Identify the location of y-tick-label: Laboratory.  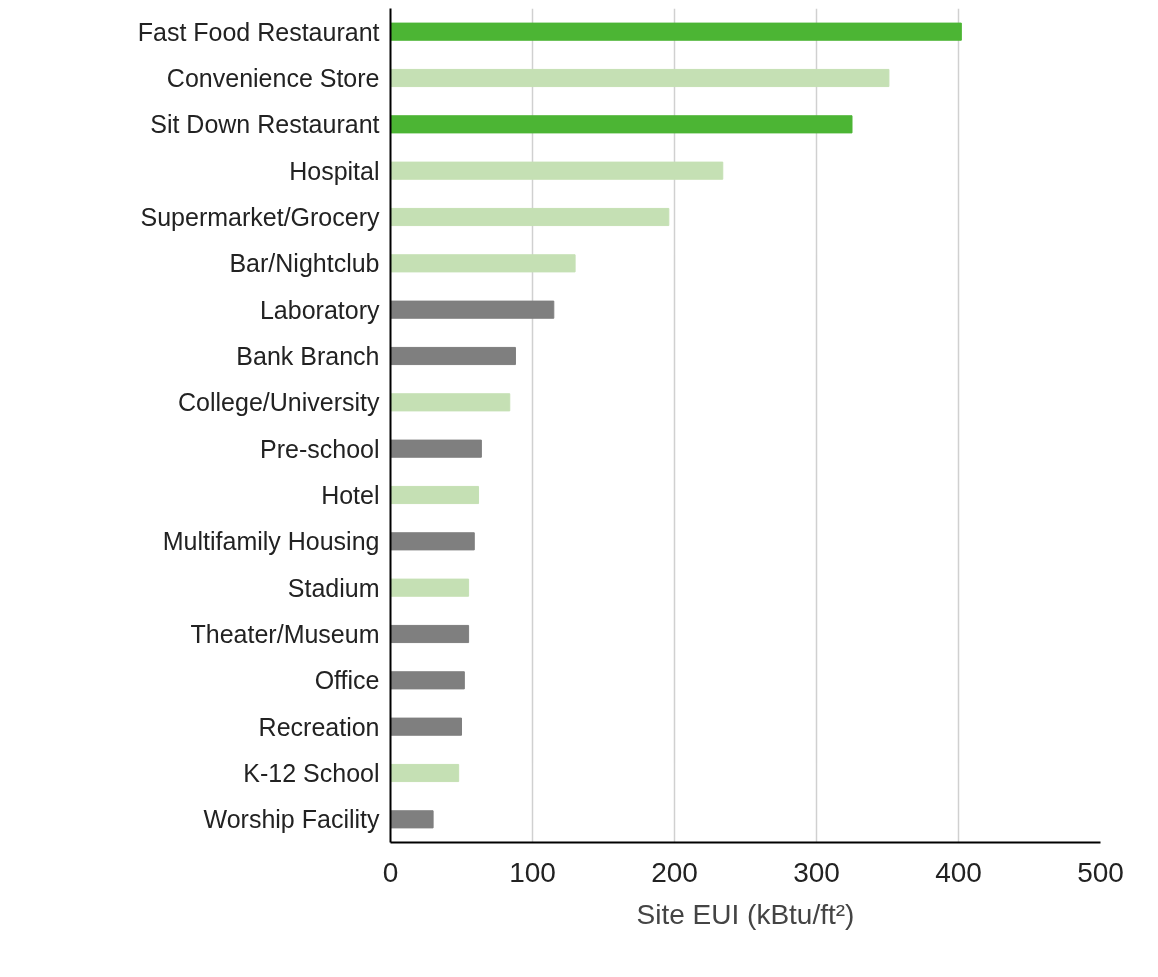
(319, 309).